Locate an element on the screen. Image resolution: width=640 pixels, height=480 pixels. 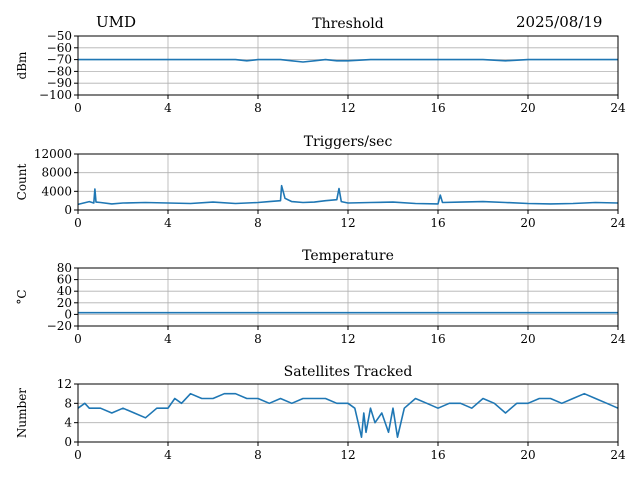
y-tick-label: 60 is located at coordinates (64, 280).